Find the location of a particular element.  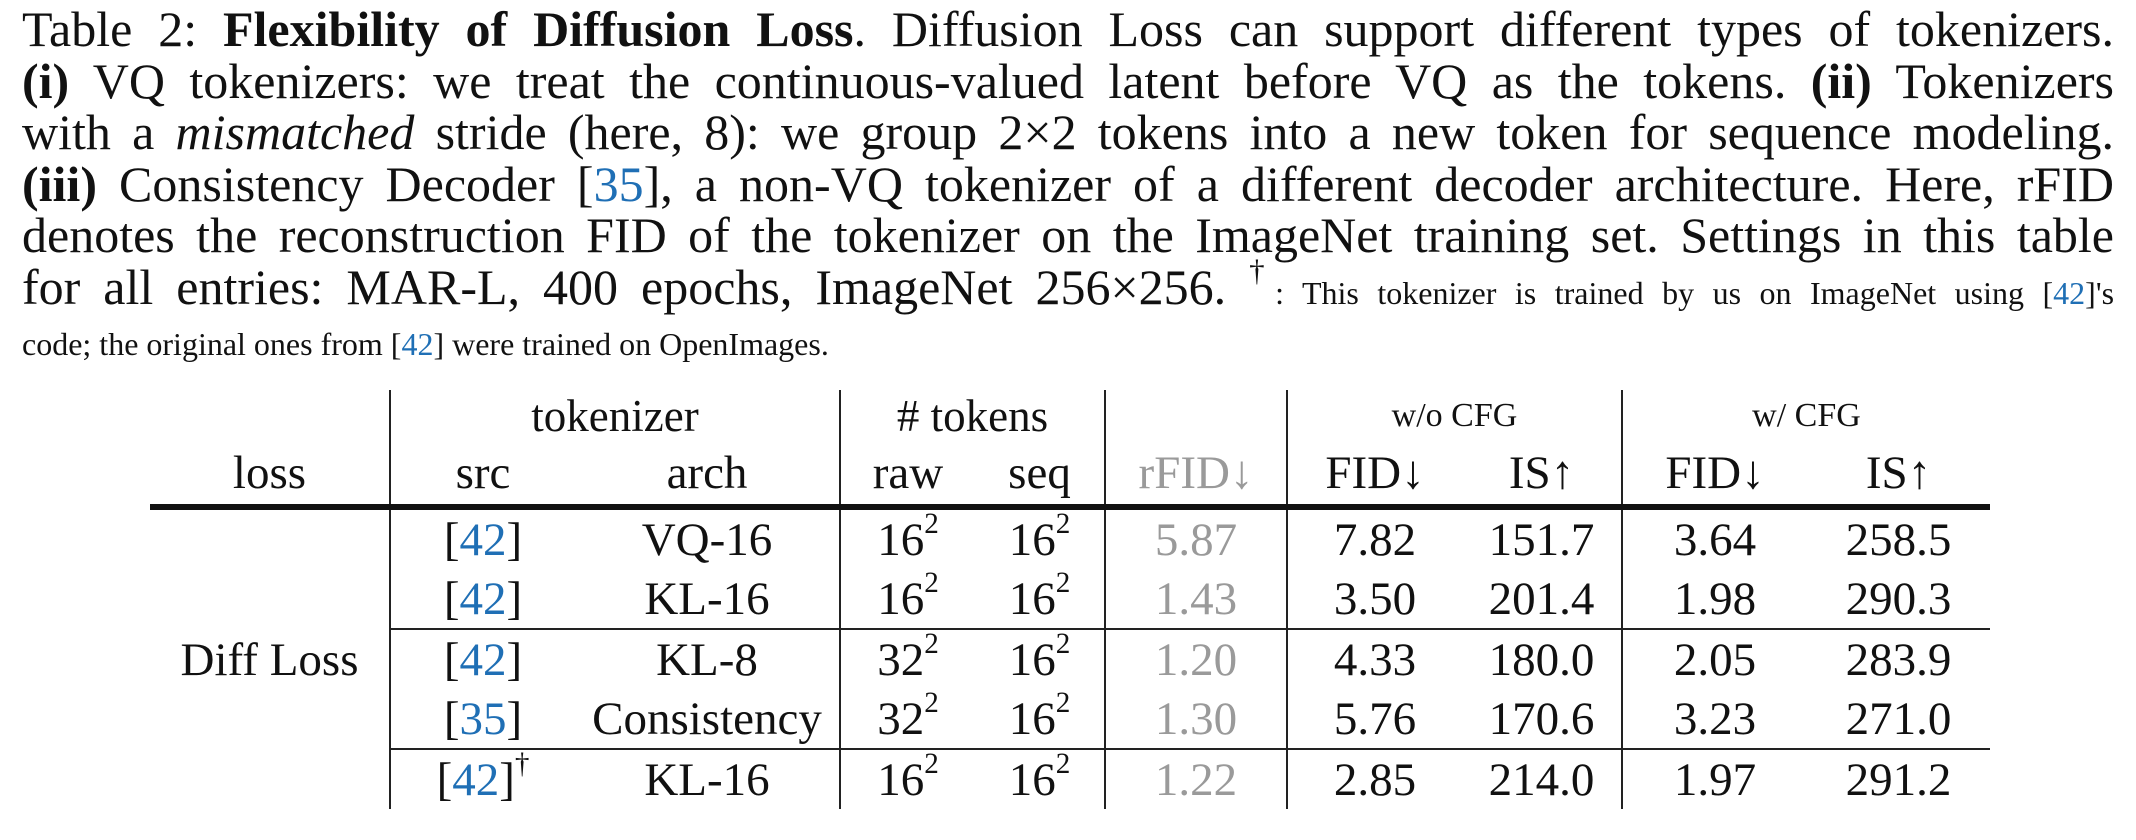

col-is-wo: IS↑ is located at coordinates (1542, 476).